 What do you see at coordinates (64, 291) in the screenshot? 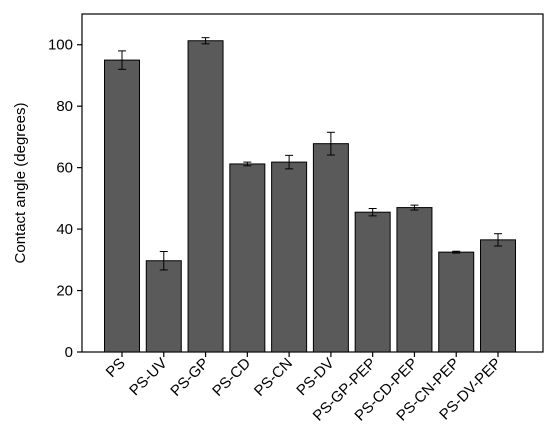
I see `y-tick-label: 20` at bounding box center [64, 291].